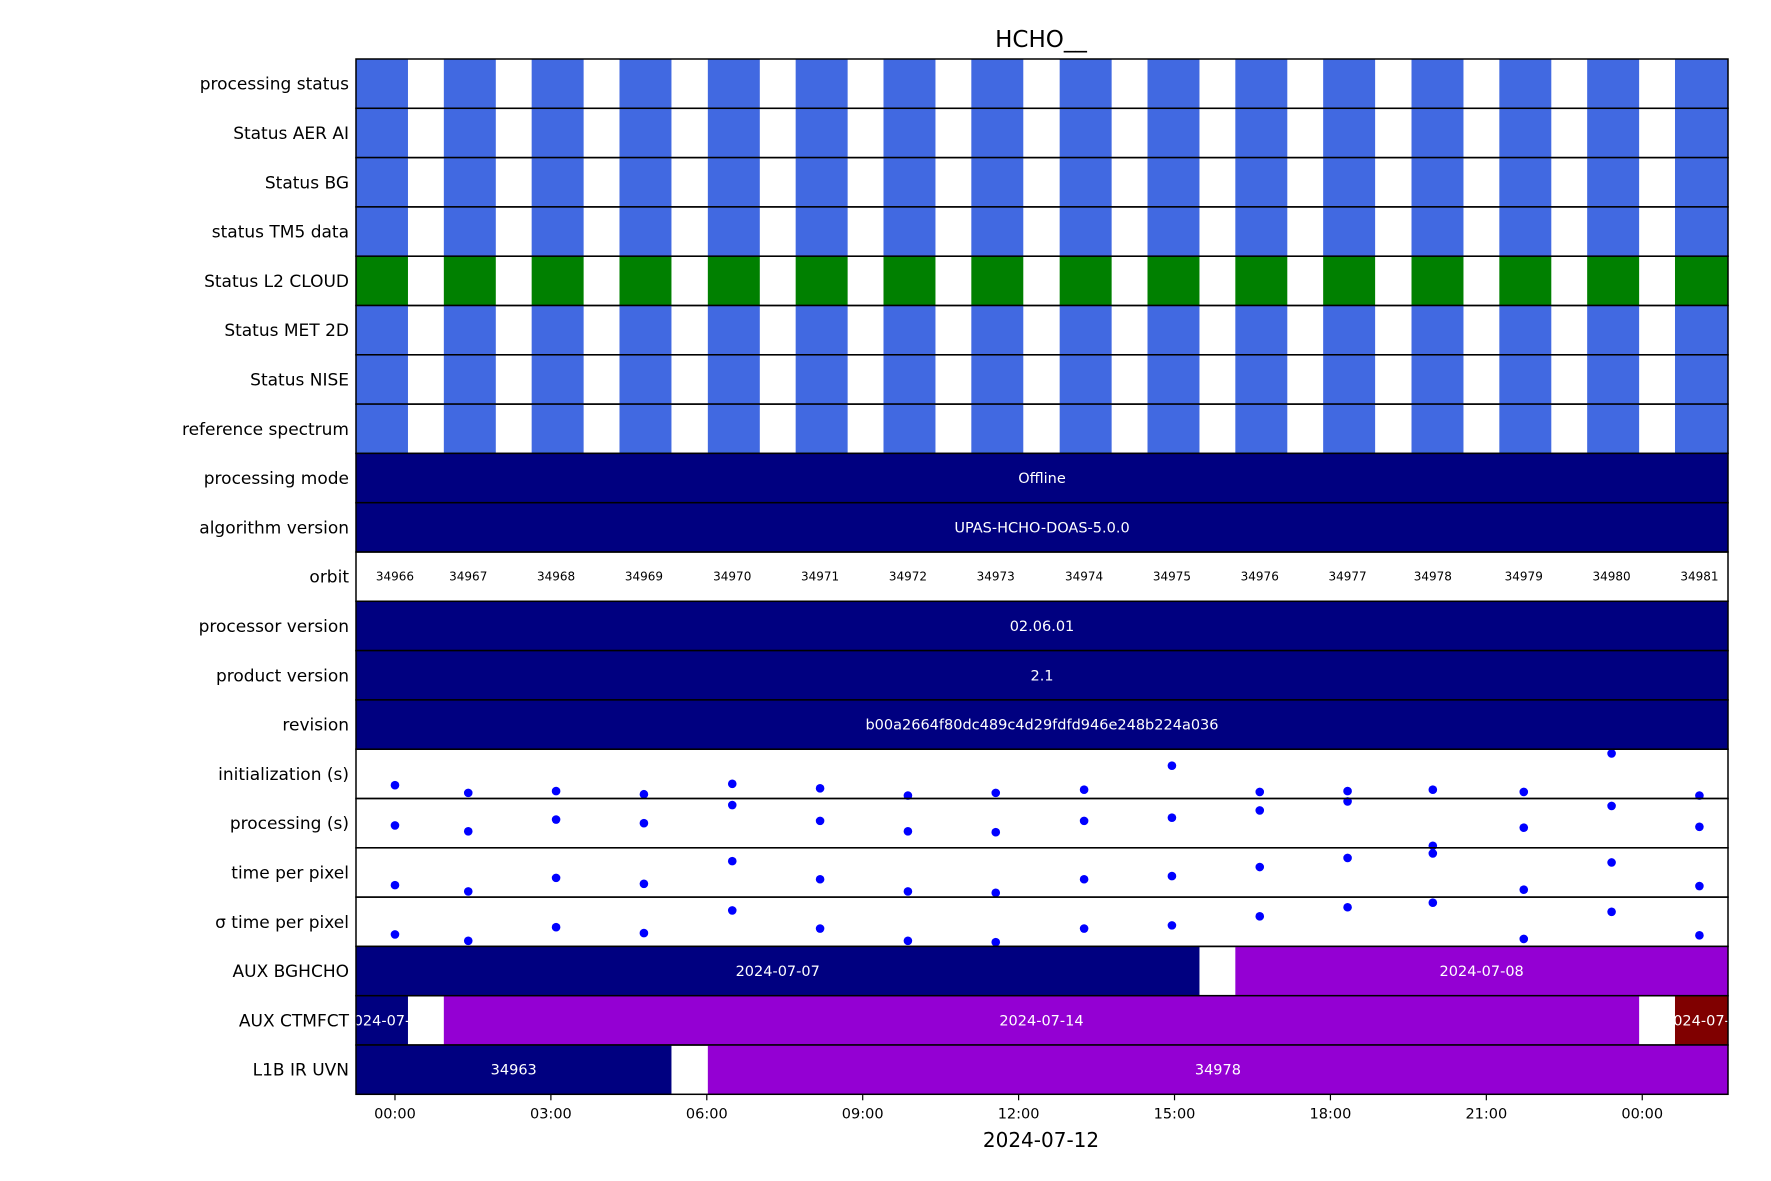 This screenshot has height=1181, width=1771. I want to click on bar-value-algorithm-version: UPAS-HCHO-DOAS-5.0.0, so click(1041, 528).